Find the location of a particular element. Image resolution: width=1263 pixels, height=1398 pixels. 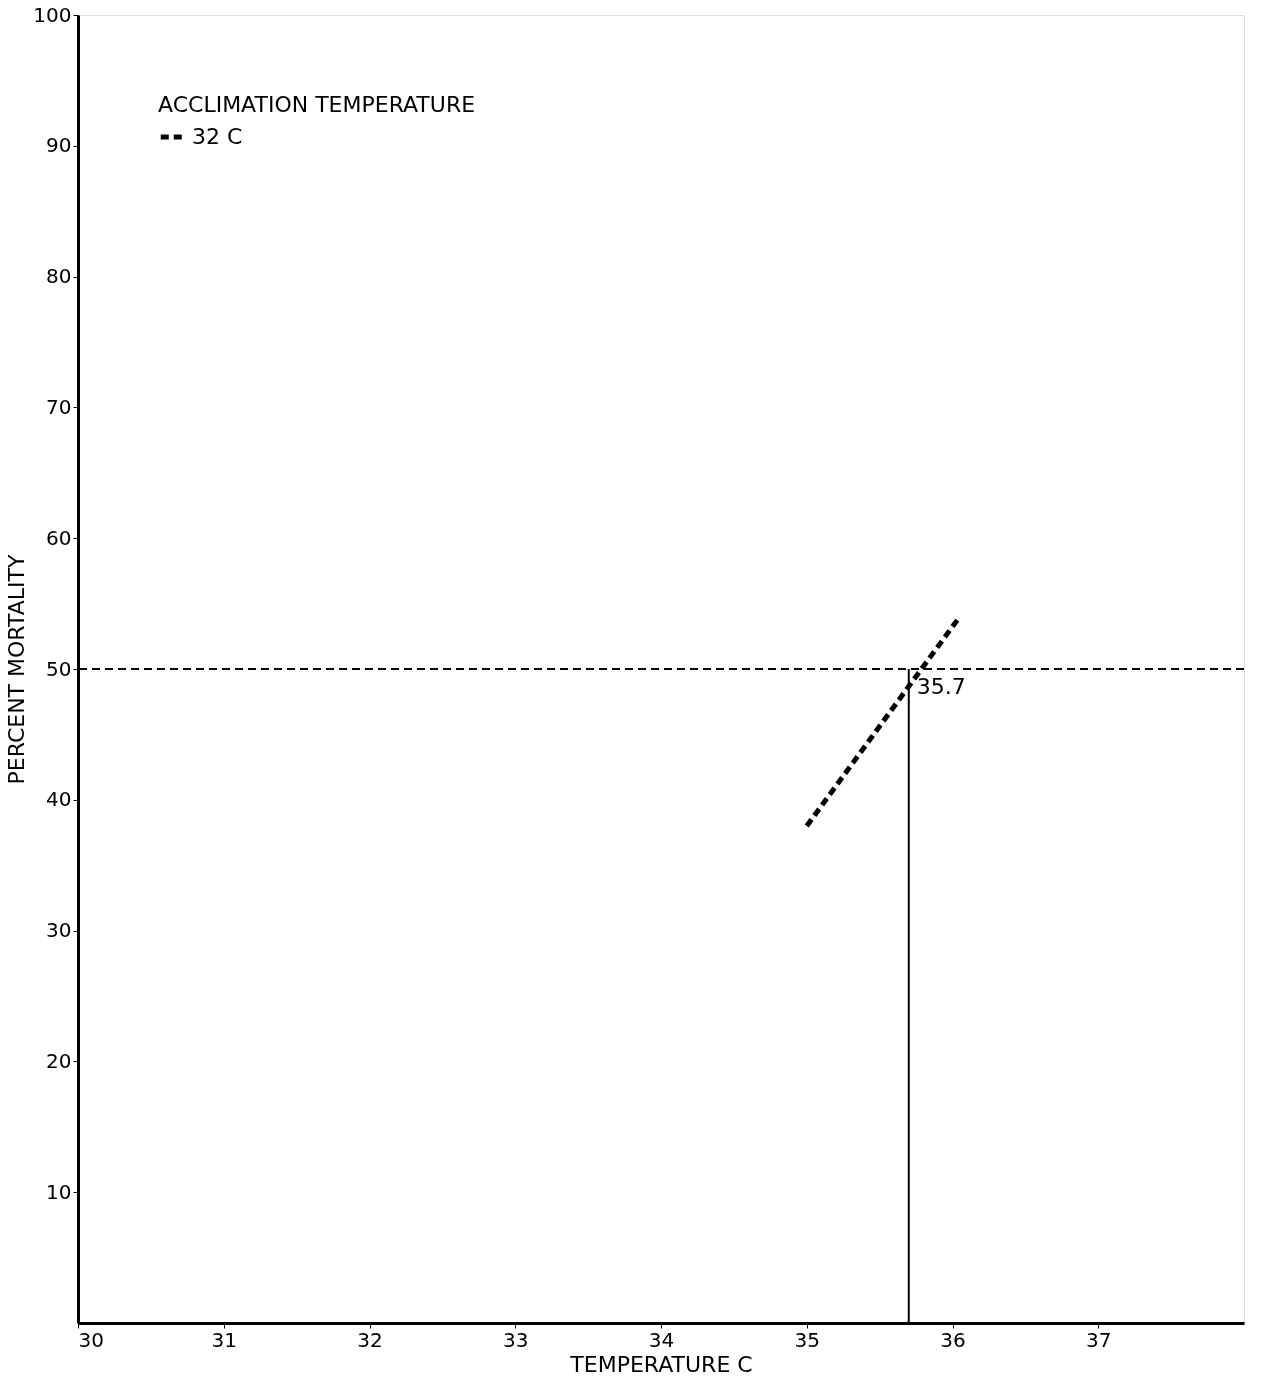

y-axis-title: PERCENT MORTALITY is located at coordinates (17, 669).